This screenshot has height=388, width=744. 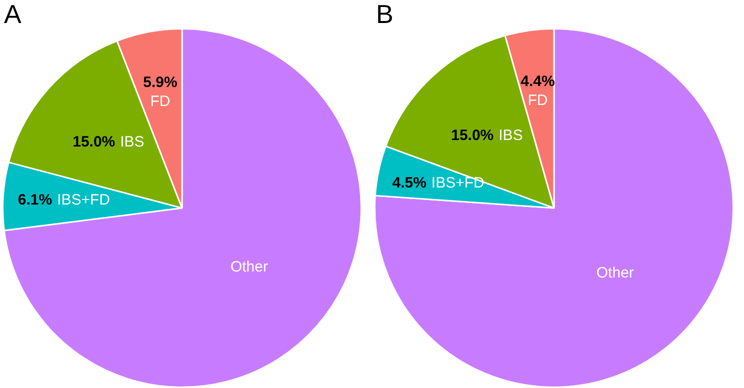 What do you see at coordinates (409, 183) in the screenshot?
I see `data-label: 4.5%` at bounding box center [409, 183].